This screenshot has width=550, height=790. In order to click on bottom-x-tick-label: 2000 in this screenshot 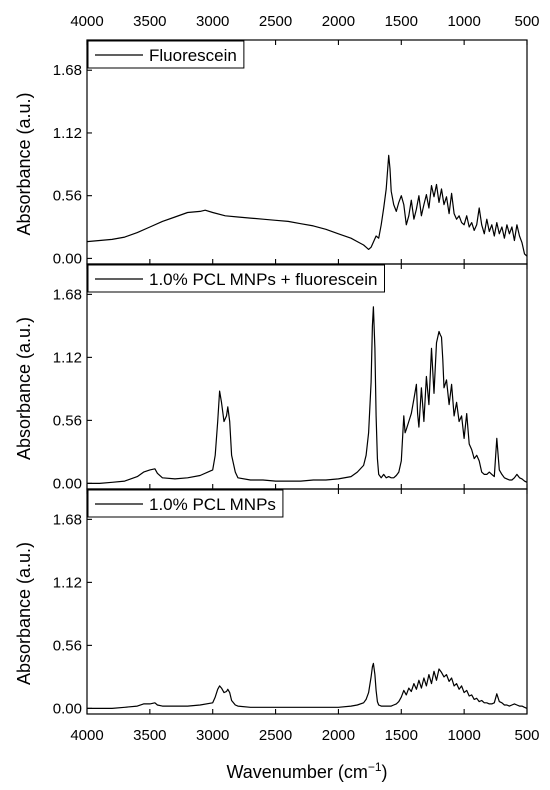, I will do `click(338, 735)`.